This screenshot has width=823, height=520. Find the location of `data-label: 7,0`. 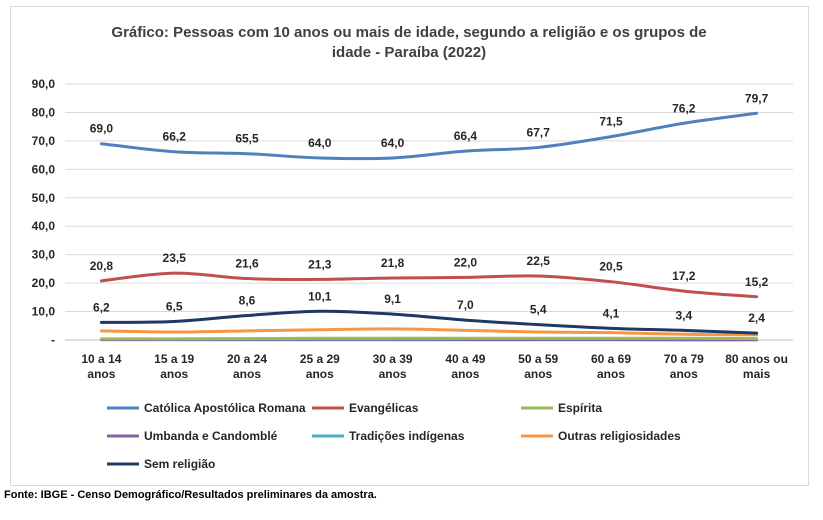

data-label: 7,0 is located at coordinates (465, 305).